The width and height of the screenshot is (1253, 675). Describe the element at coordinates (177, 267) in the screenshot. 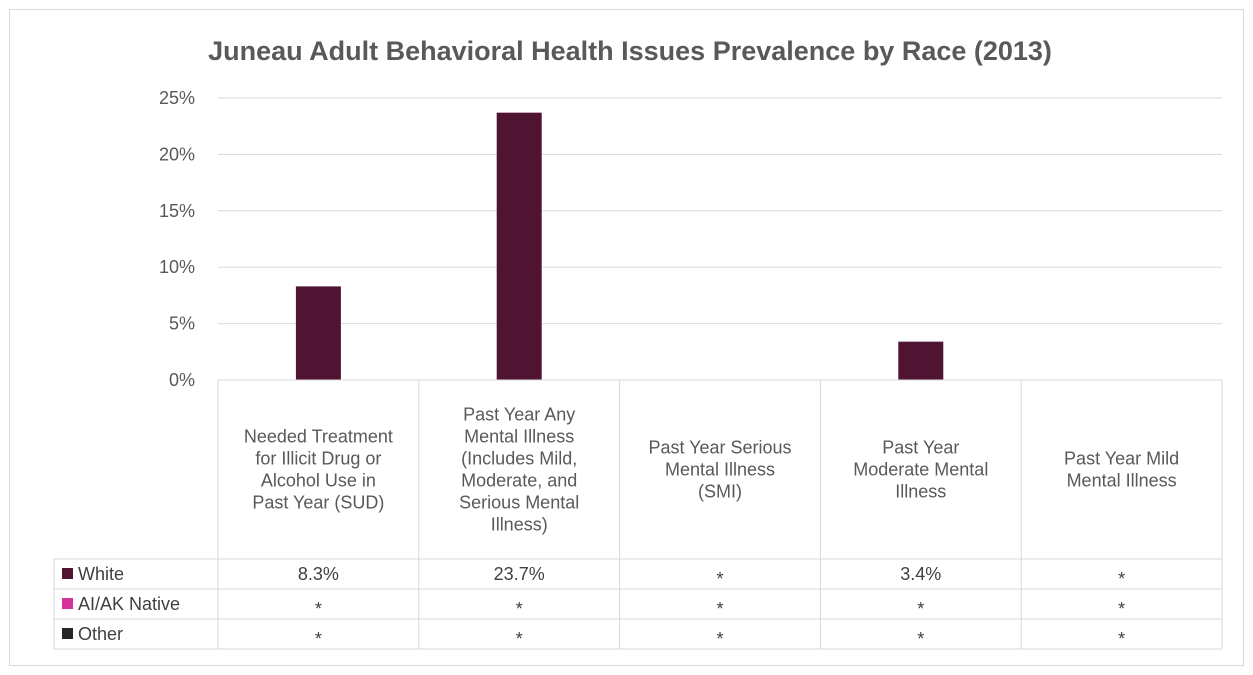

I see `y-tick-label: 10%` at that location.